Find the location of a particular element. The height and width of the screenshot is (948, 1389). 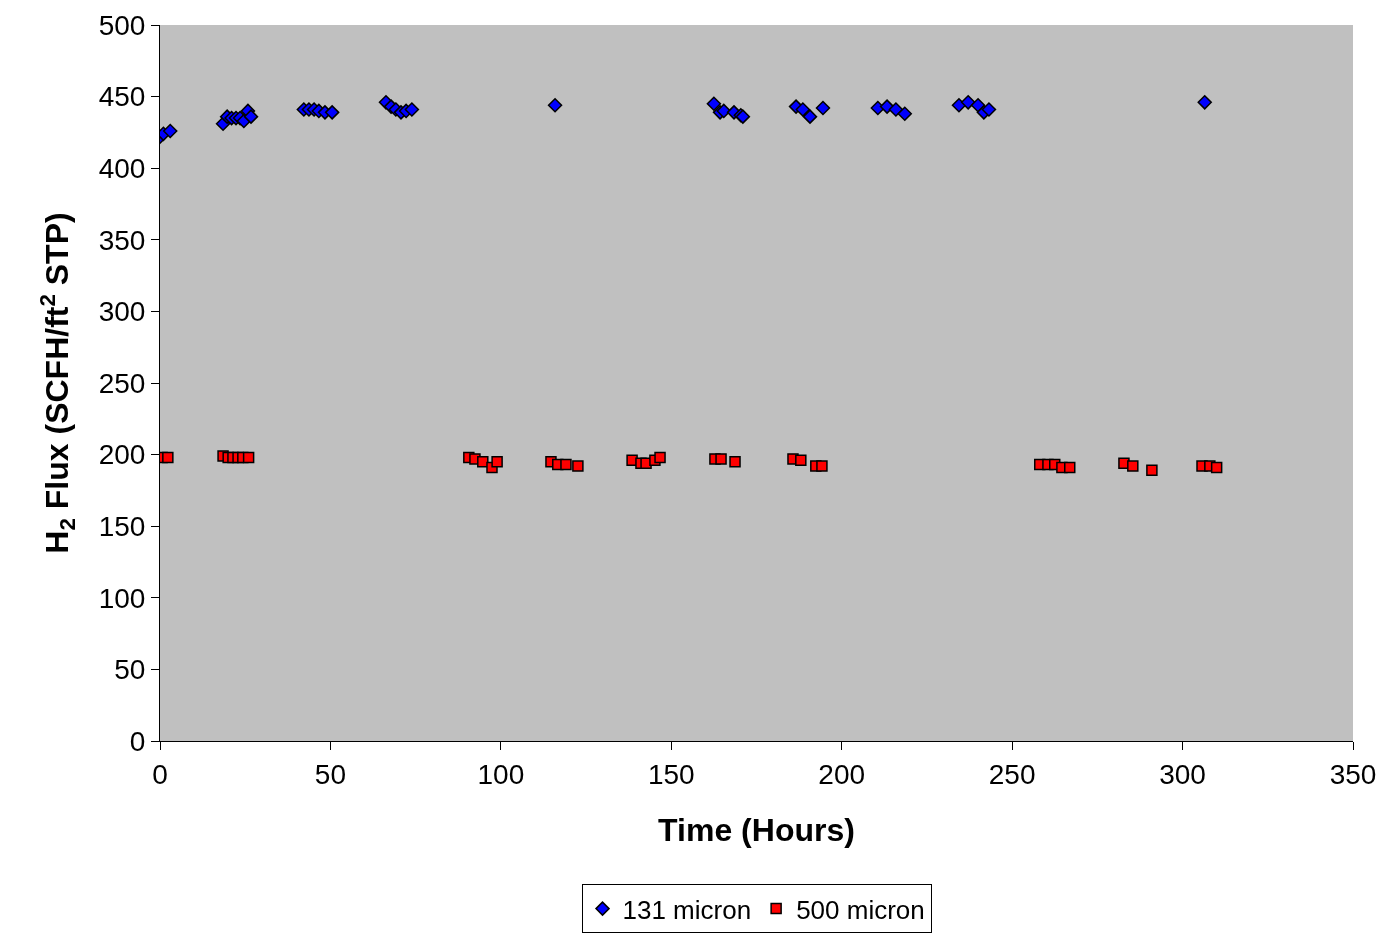

y-tick-label: 100 is located at coordinates (122, 598).